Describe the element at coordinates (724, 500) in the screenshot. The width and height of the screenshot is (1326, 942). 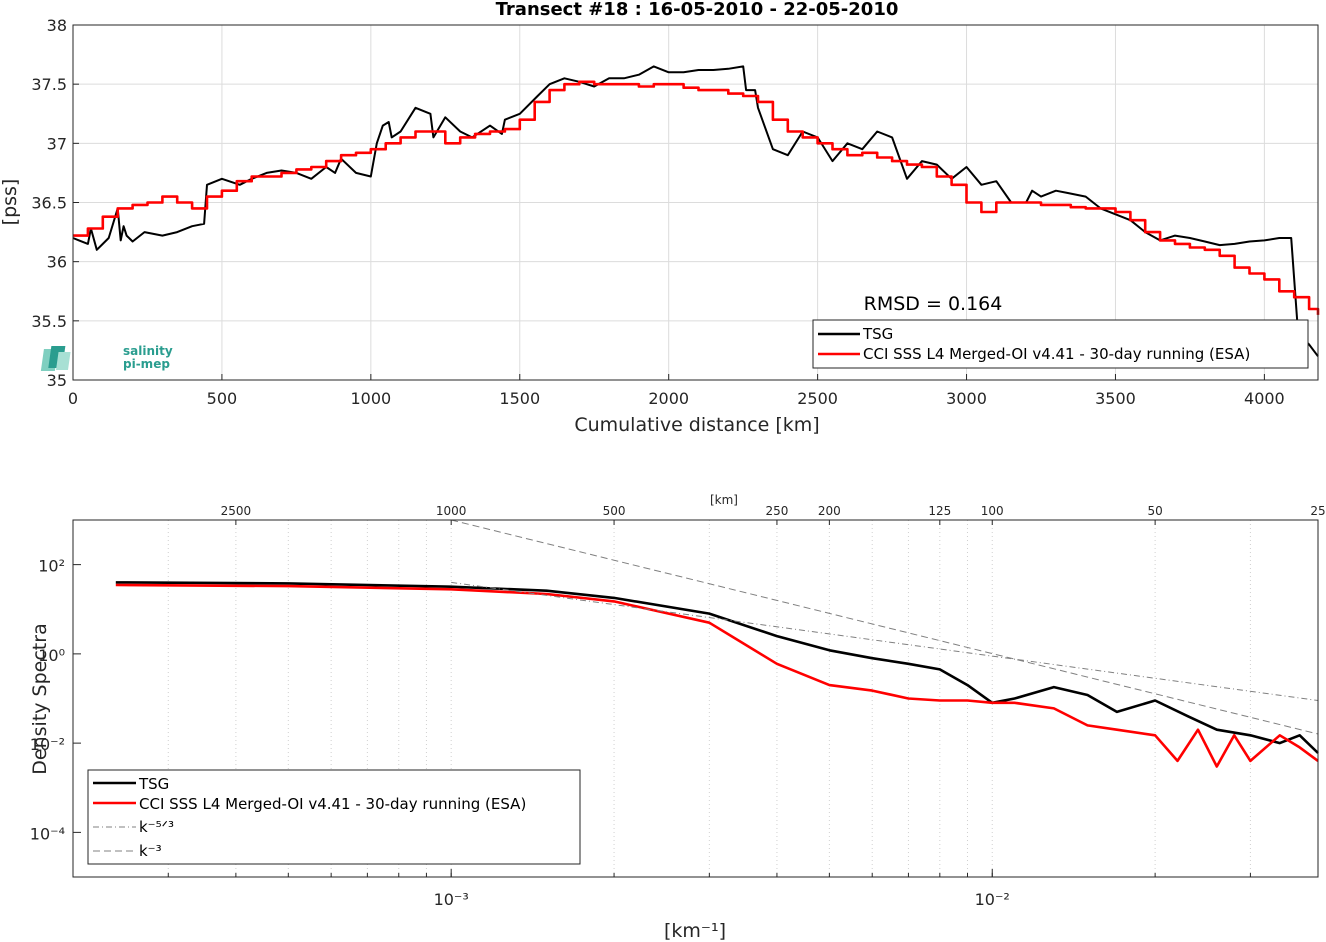
I see `bottom-top-axis-label: [km]` at that location.